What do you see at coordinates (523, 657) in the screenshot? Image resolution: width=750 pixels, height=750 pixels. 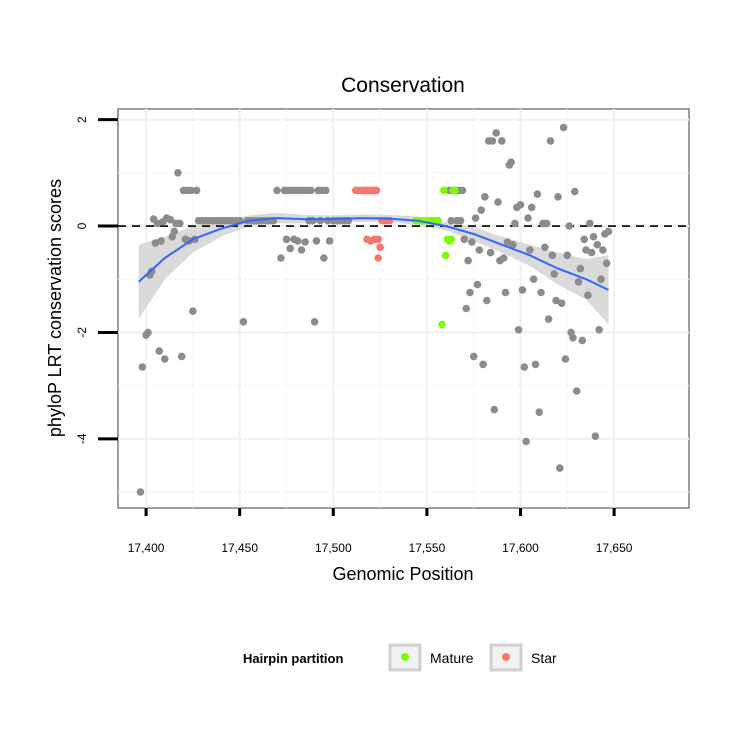 I see `legend-item-star: Star` at bounding box center [523, 657].